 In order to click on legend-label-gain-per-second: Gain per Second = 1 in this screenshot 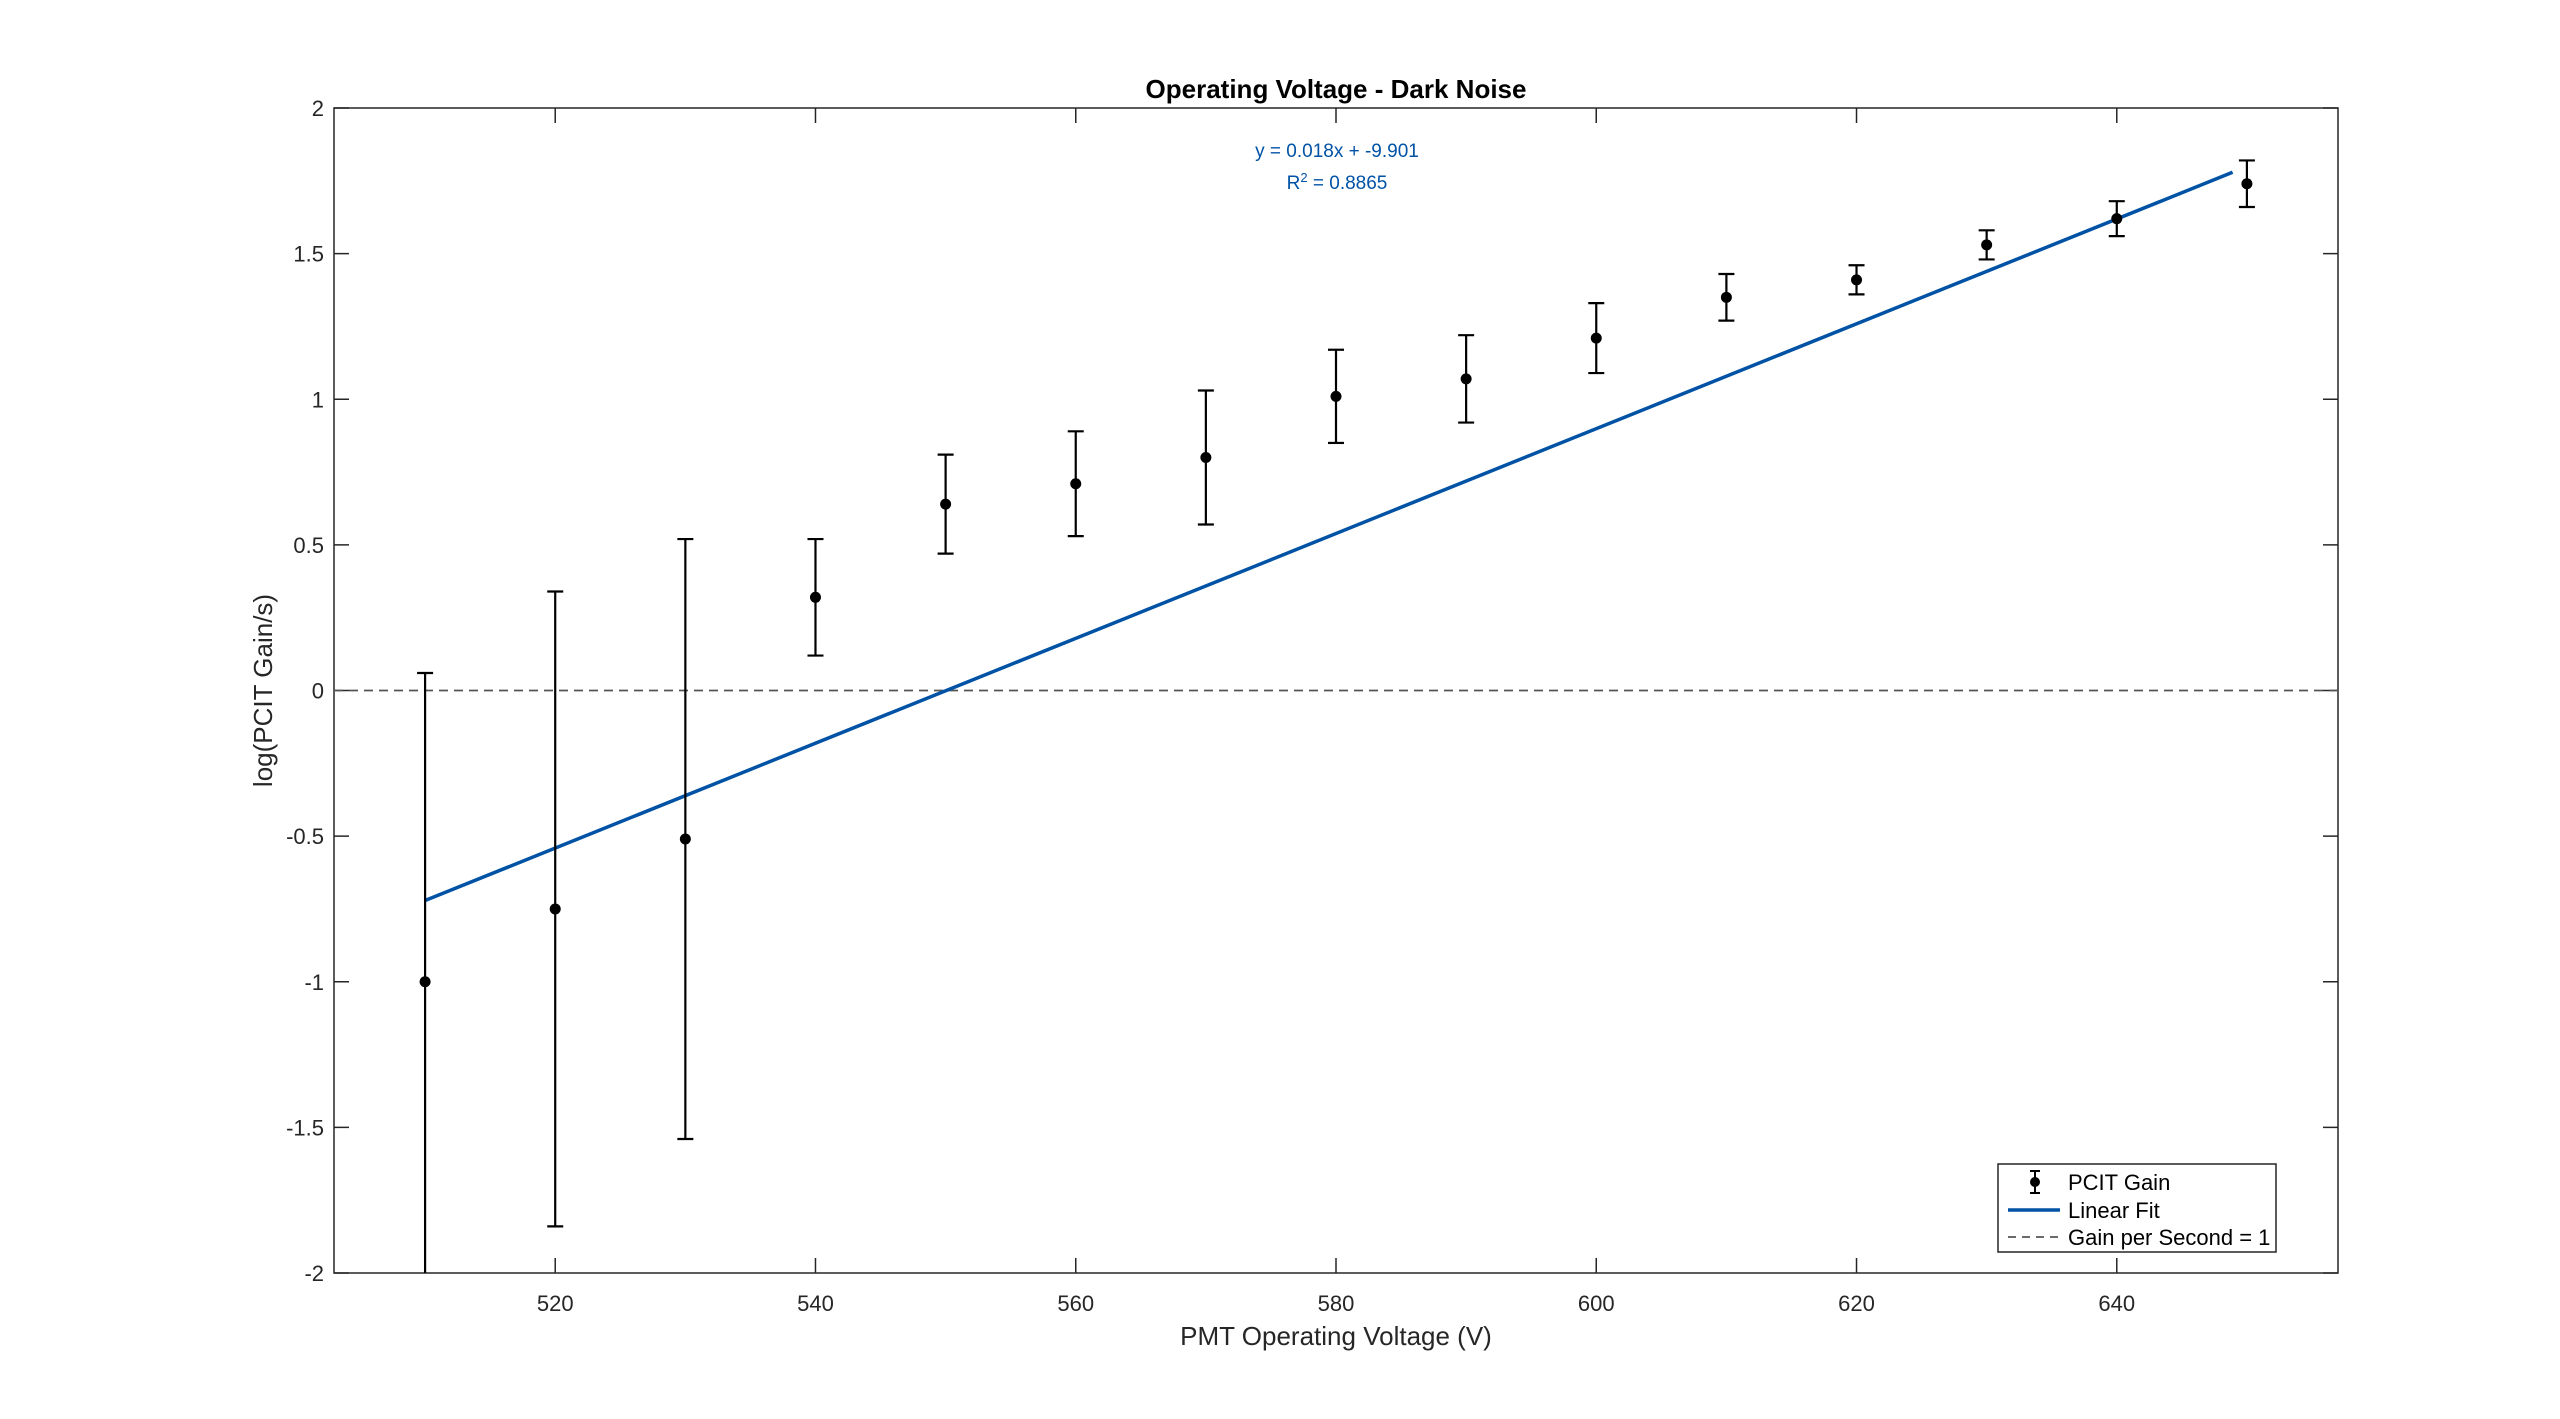, I will do `click(2169, 1237)`.